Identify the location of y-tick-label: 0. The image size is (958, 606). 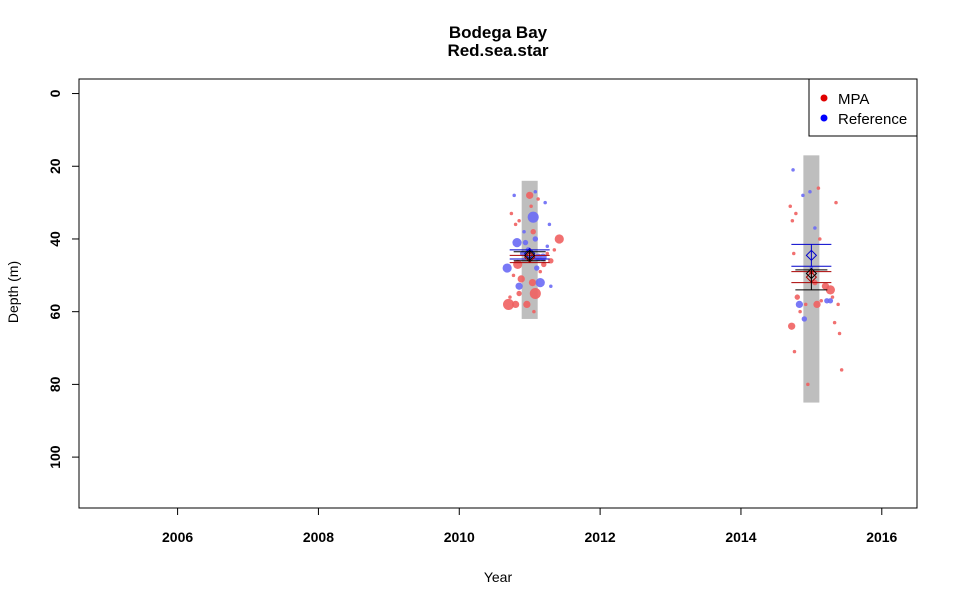
(55, 93).